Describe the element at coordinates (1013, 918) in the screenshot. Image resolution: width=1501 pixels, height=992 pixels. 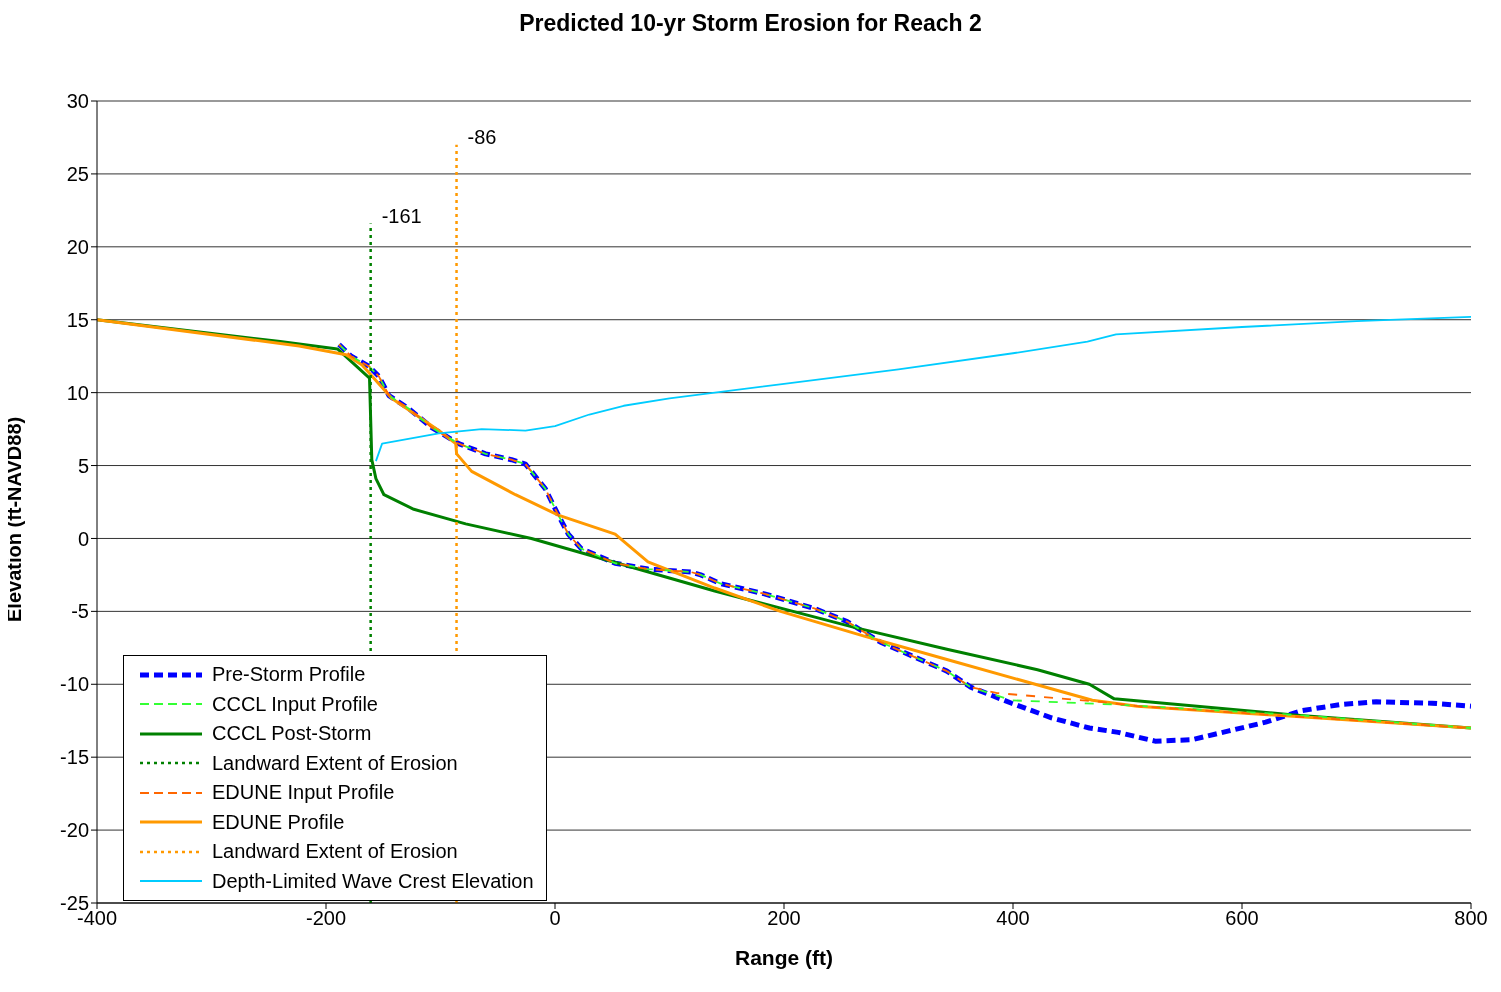
I see `x-tick-label: 400` at that location.